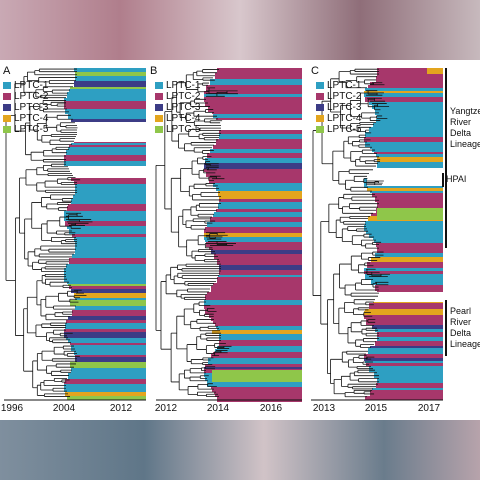 The height and width of the screenshot is (480, 480). Describe the element at coordinates (31, 118) in the screenshot. I see `legend-label: LPTC-4` at that location.